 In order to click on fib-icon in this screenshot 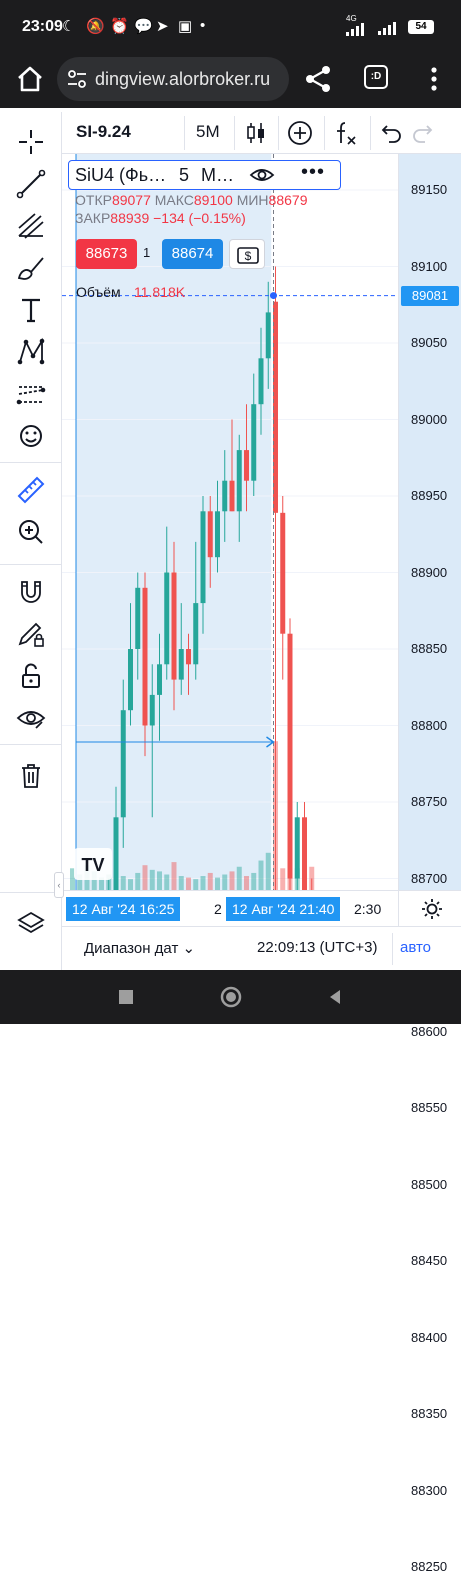, I will do `click(31, 226)`.